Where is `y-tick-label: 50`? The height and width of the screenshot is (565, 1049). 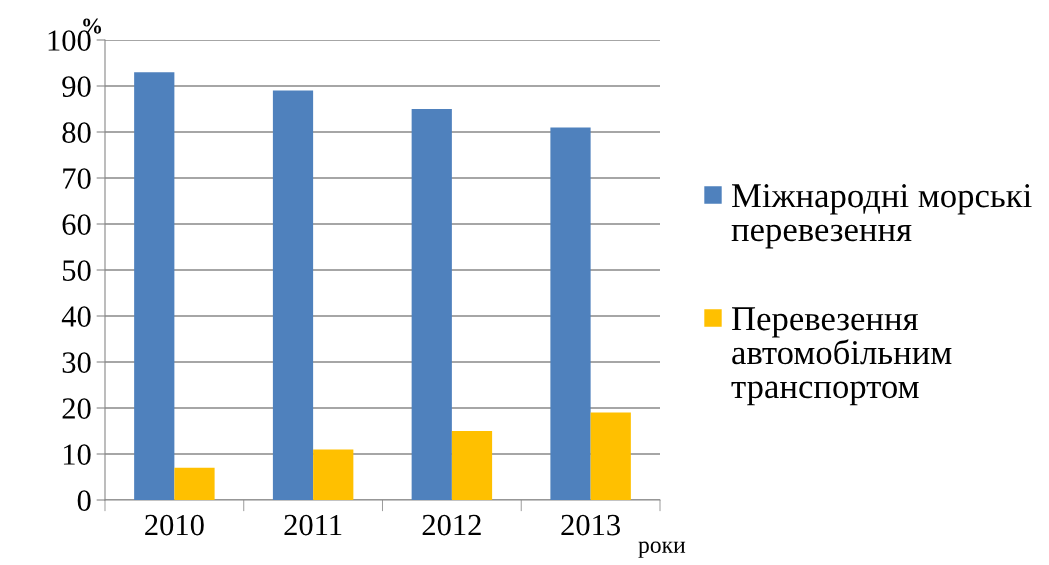
y-tick-label: 50 is located at coordinates (77, 270).